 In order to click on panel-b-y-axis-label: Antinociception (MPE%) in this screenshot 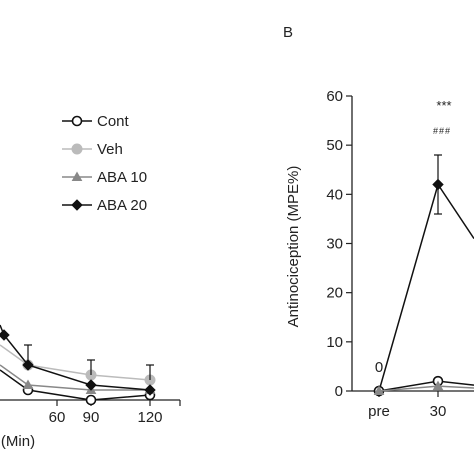, I will do `click(293, 247)`.